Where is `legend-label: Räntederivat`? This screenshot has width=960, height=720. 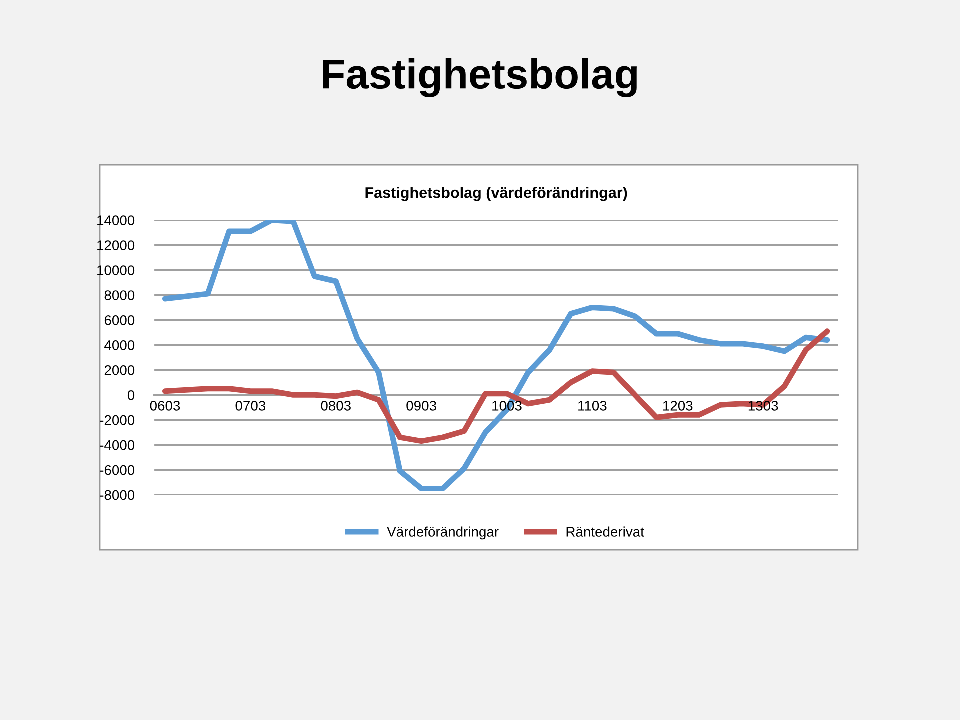 legend-label: Räntederivat is located at coordinates (605, 531).